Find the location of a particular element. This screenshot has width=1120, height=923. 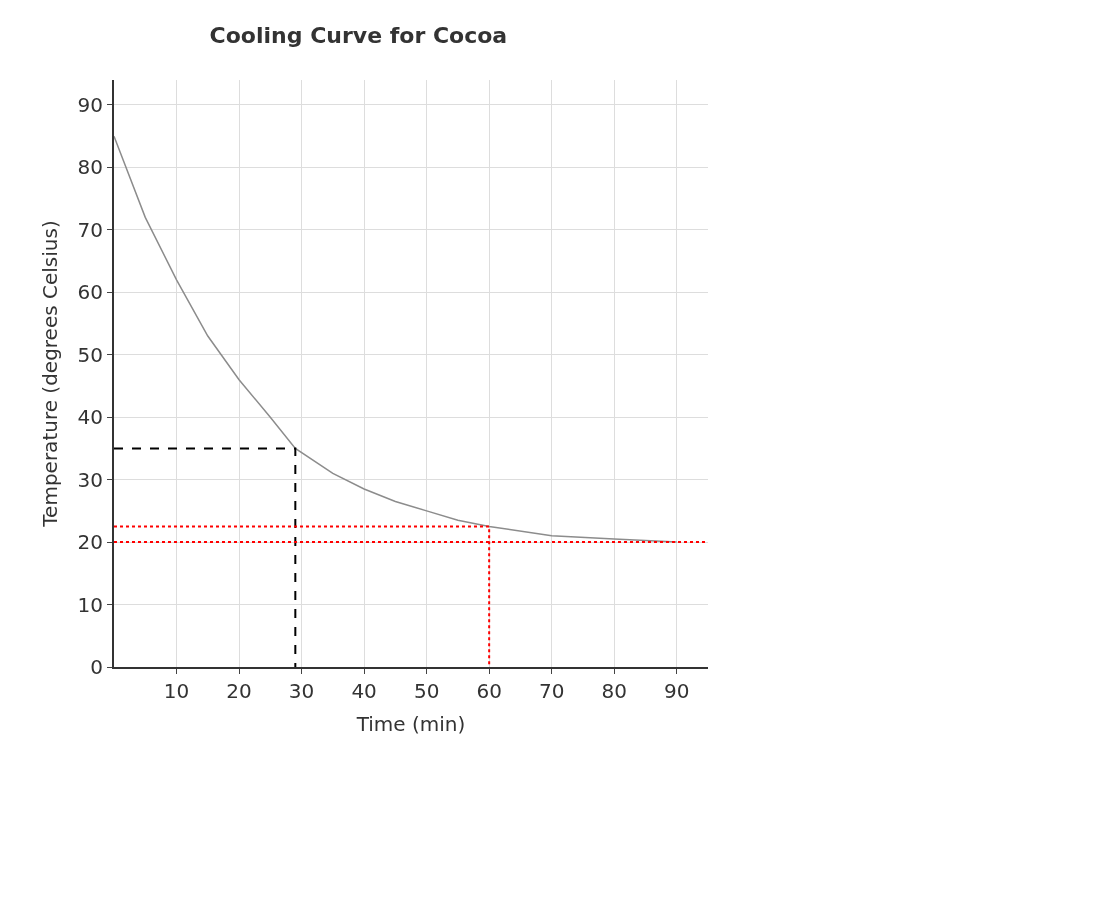

x-tick-label: 60 is located at coordinates (489, 691).